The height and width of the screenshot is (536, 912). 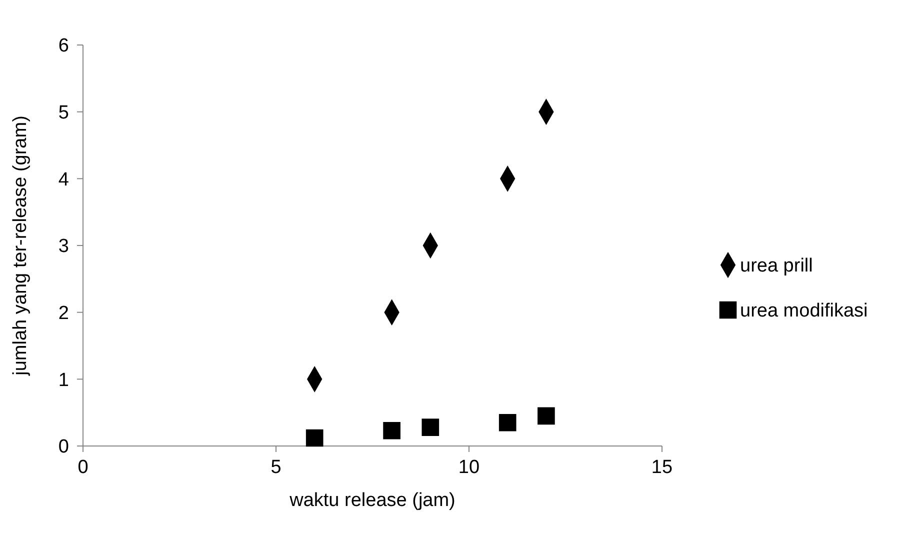 What do you see at coordinates (276, 467) in the screenshot?
I see `x-tick-label: 5` at bounding box center [276, 467].